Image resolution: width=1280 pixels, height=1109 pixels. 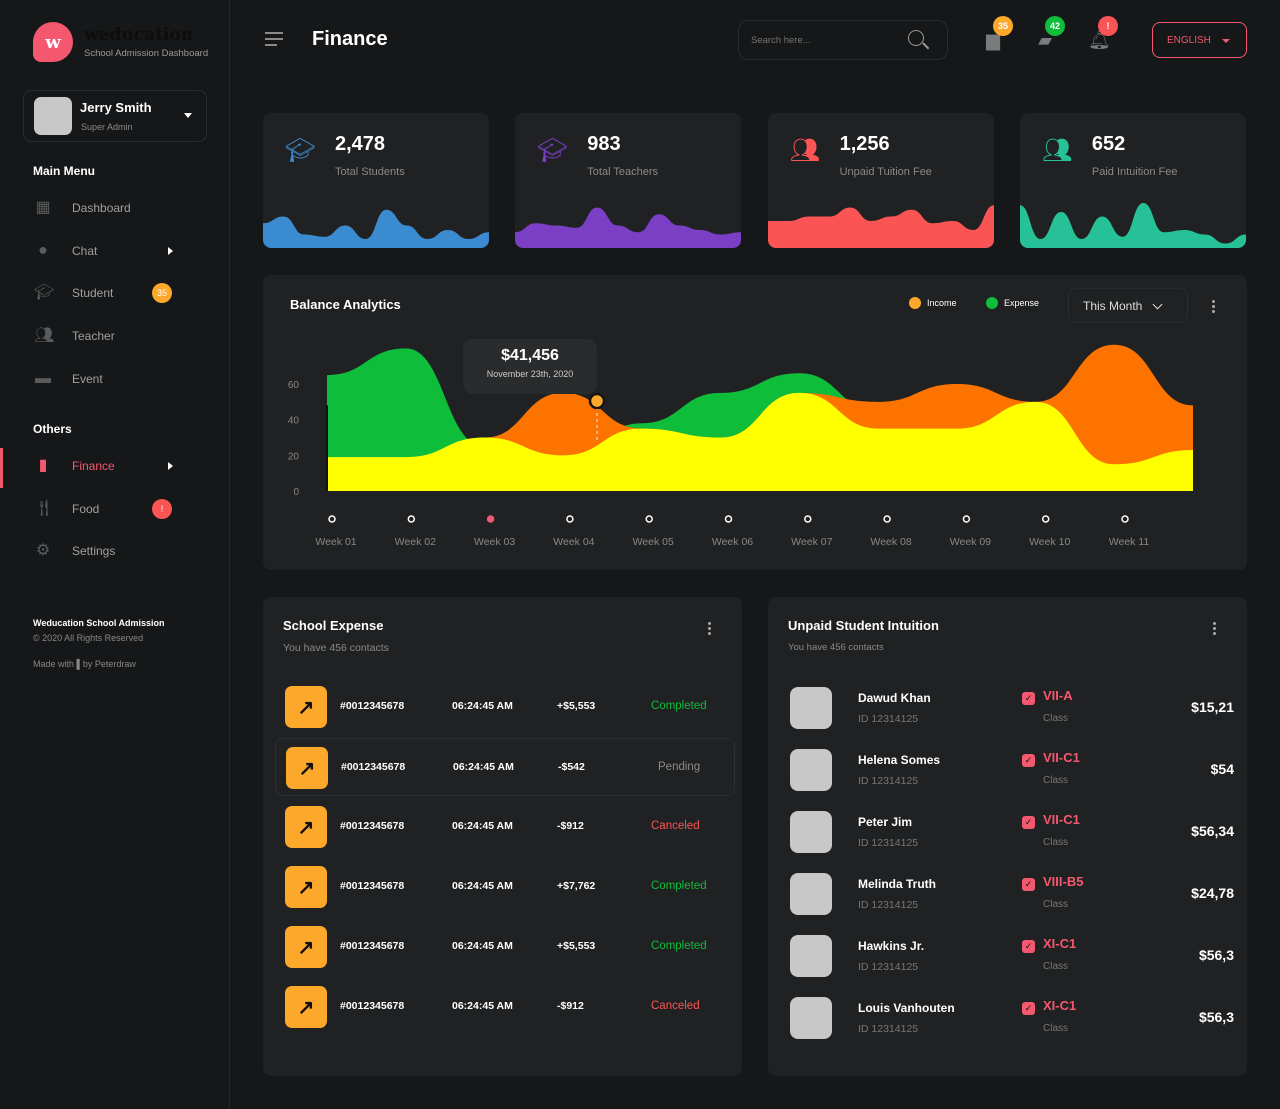 I want to click on logo: w, so click(x=53, y=42).